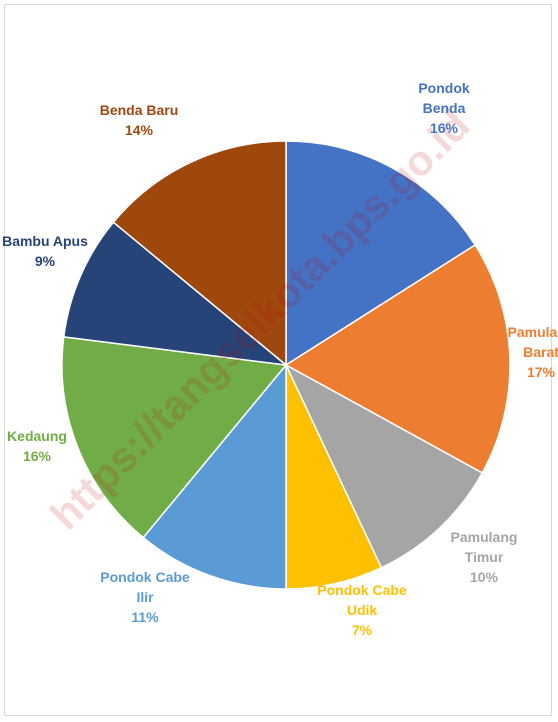 This screenshot has height=722, width=558. I want to click on pie-slice-pamulang-barat, so click(397, 358).